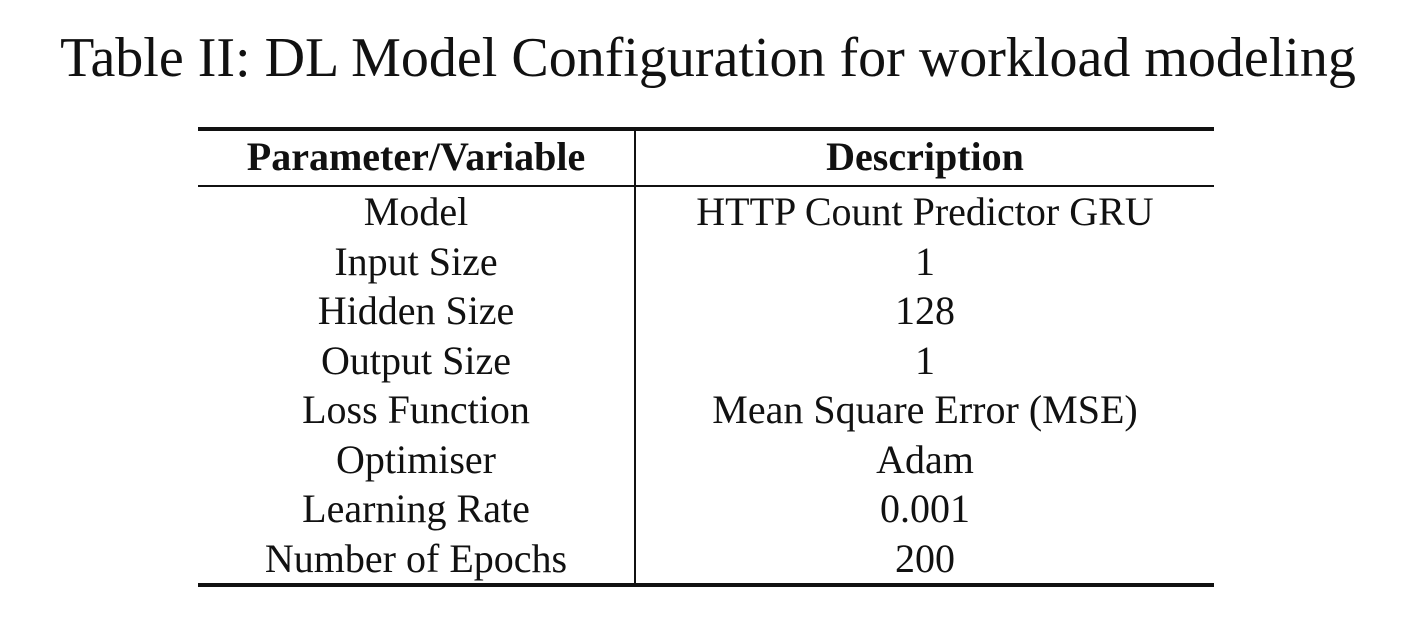 Image resolution: width=1416 pixels, height=620 pixels. Describe the element at coordinates (925, 409) in the screenshot. I see `description-cell: Mean Square Error (MSE)` at that location.